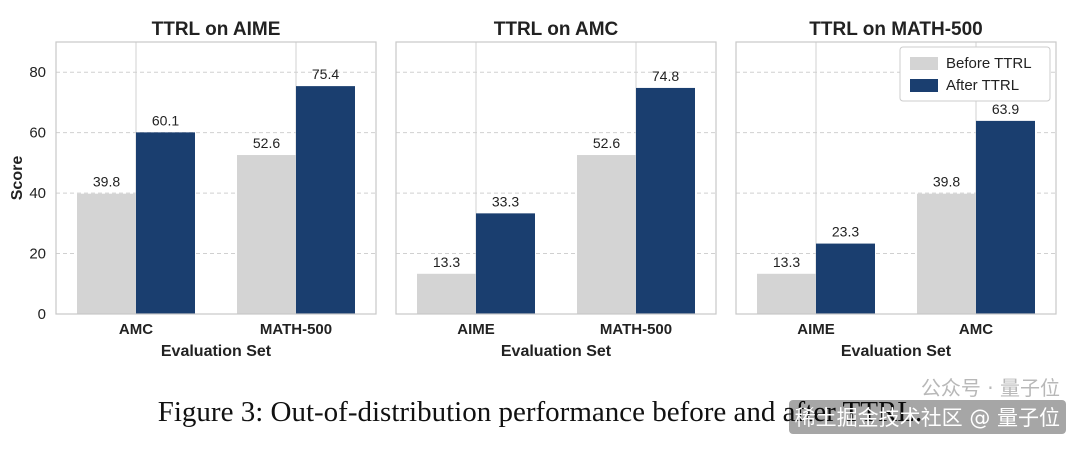 The height and width of the screenshot is (452, 1080). Describe the element at coordinates (982, 85) in the screenshot. I see `legend-label-after: After TTRL` at that location.